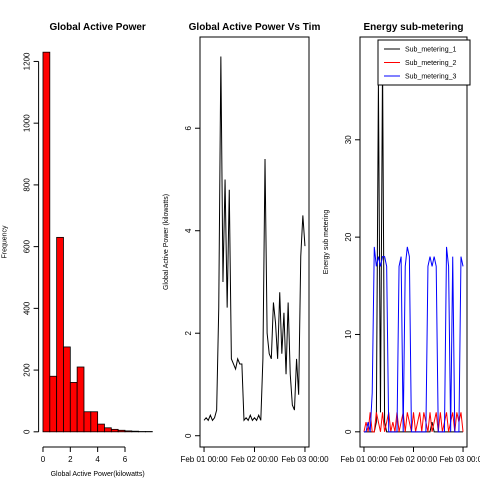 This screenshot has width=480, height=480. I want to click on chart-title: Energy sub-metering, so click(413, 27).